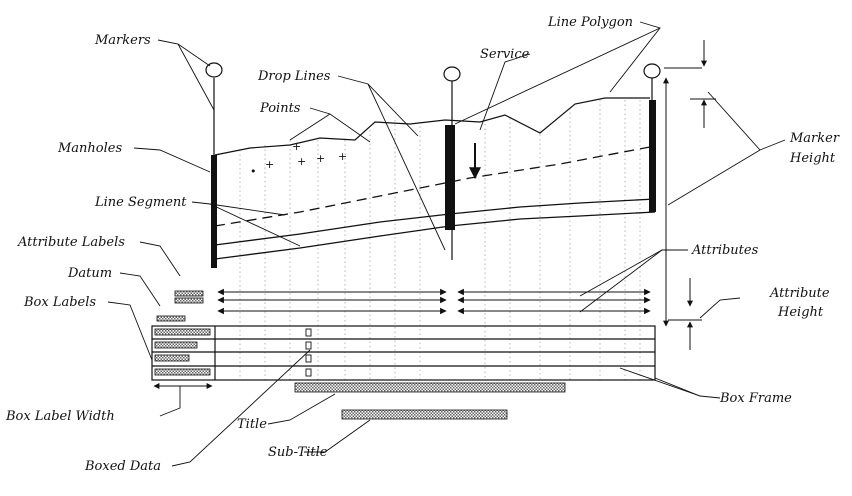  What do you see at coordinates (89, 273) in the screenshot?
I see `label-datum: Datum` at bounding box center [89, 273].